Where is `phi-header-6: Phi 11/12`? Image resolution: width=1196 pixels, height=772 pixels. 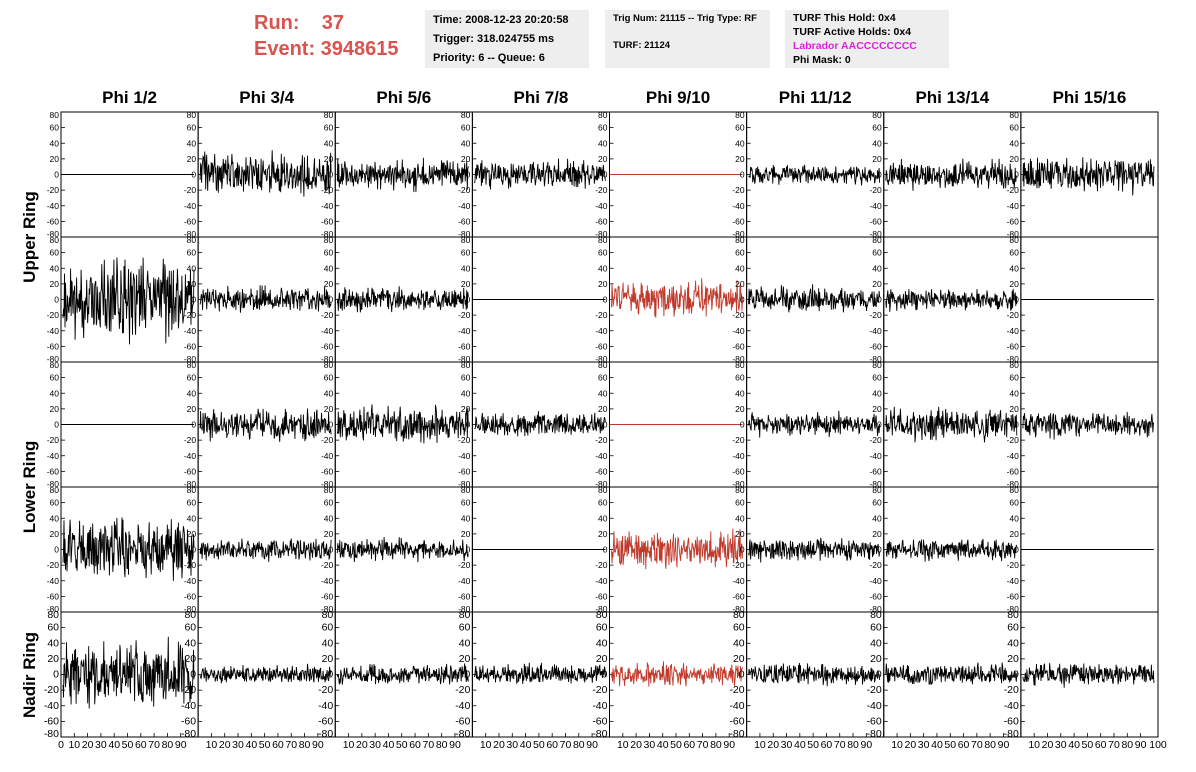 phi-header-6: Phi 11/12 is located at coordinates (815, 97).